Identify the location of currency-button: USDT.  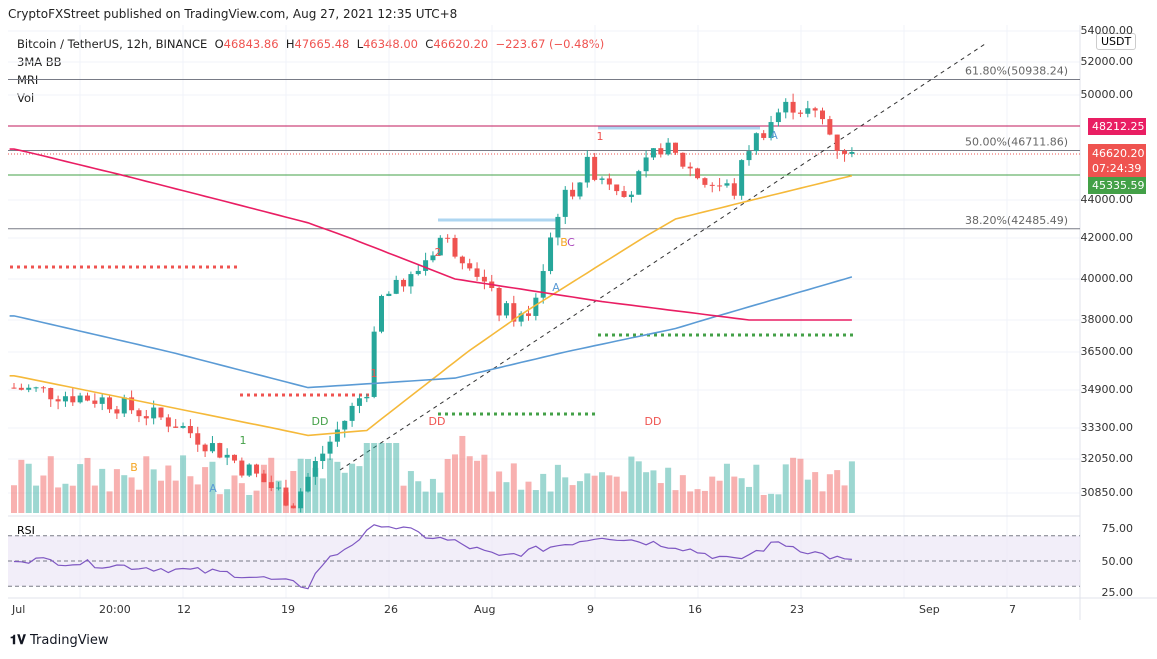
(1116, 41).